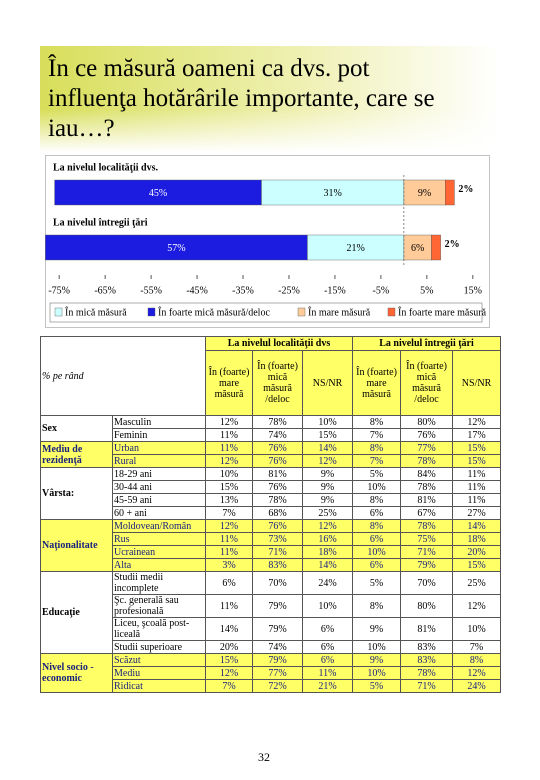 The width and height of the screenshot is (540, 780). I want to click on legend-label: În foarte mică măsură/deloc, so click(214, 312).